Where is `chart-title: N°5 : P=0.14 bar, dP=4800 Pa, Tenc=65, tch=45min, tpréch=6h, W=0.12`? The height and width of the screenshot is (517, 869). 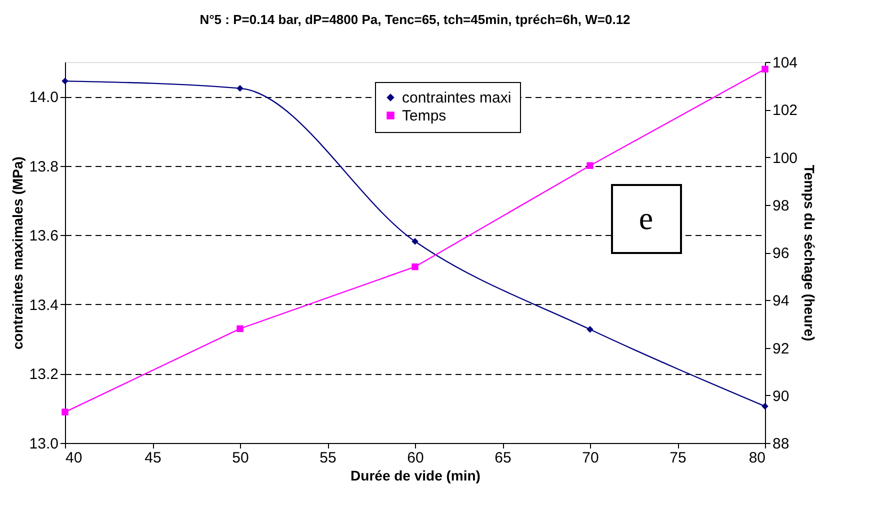
chart-title: N°5 : P=0.14 bar, dP=4800 Pa, Tenc=65, tch=45min, tpréch=6h, W=0.12 is located at coordinates (415, 19).